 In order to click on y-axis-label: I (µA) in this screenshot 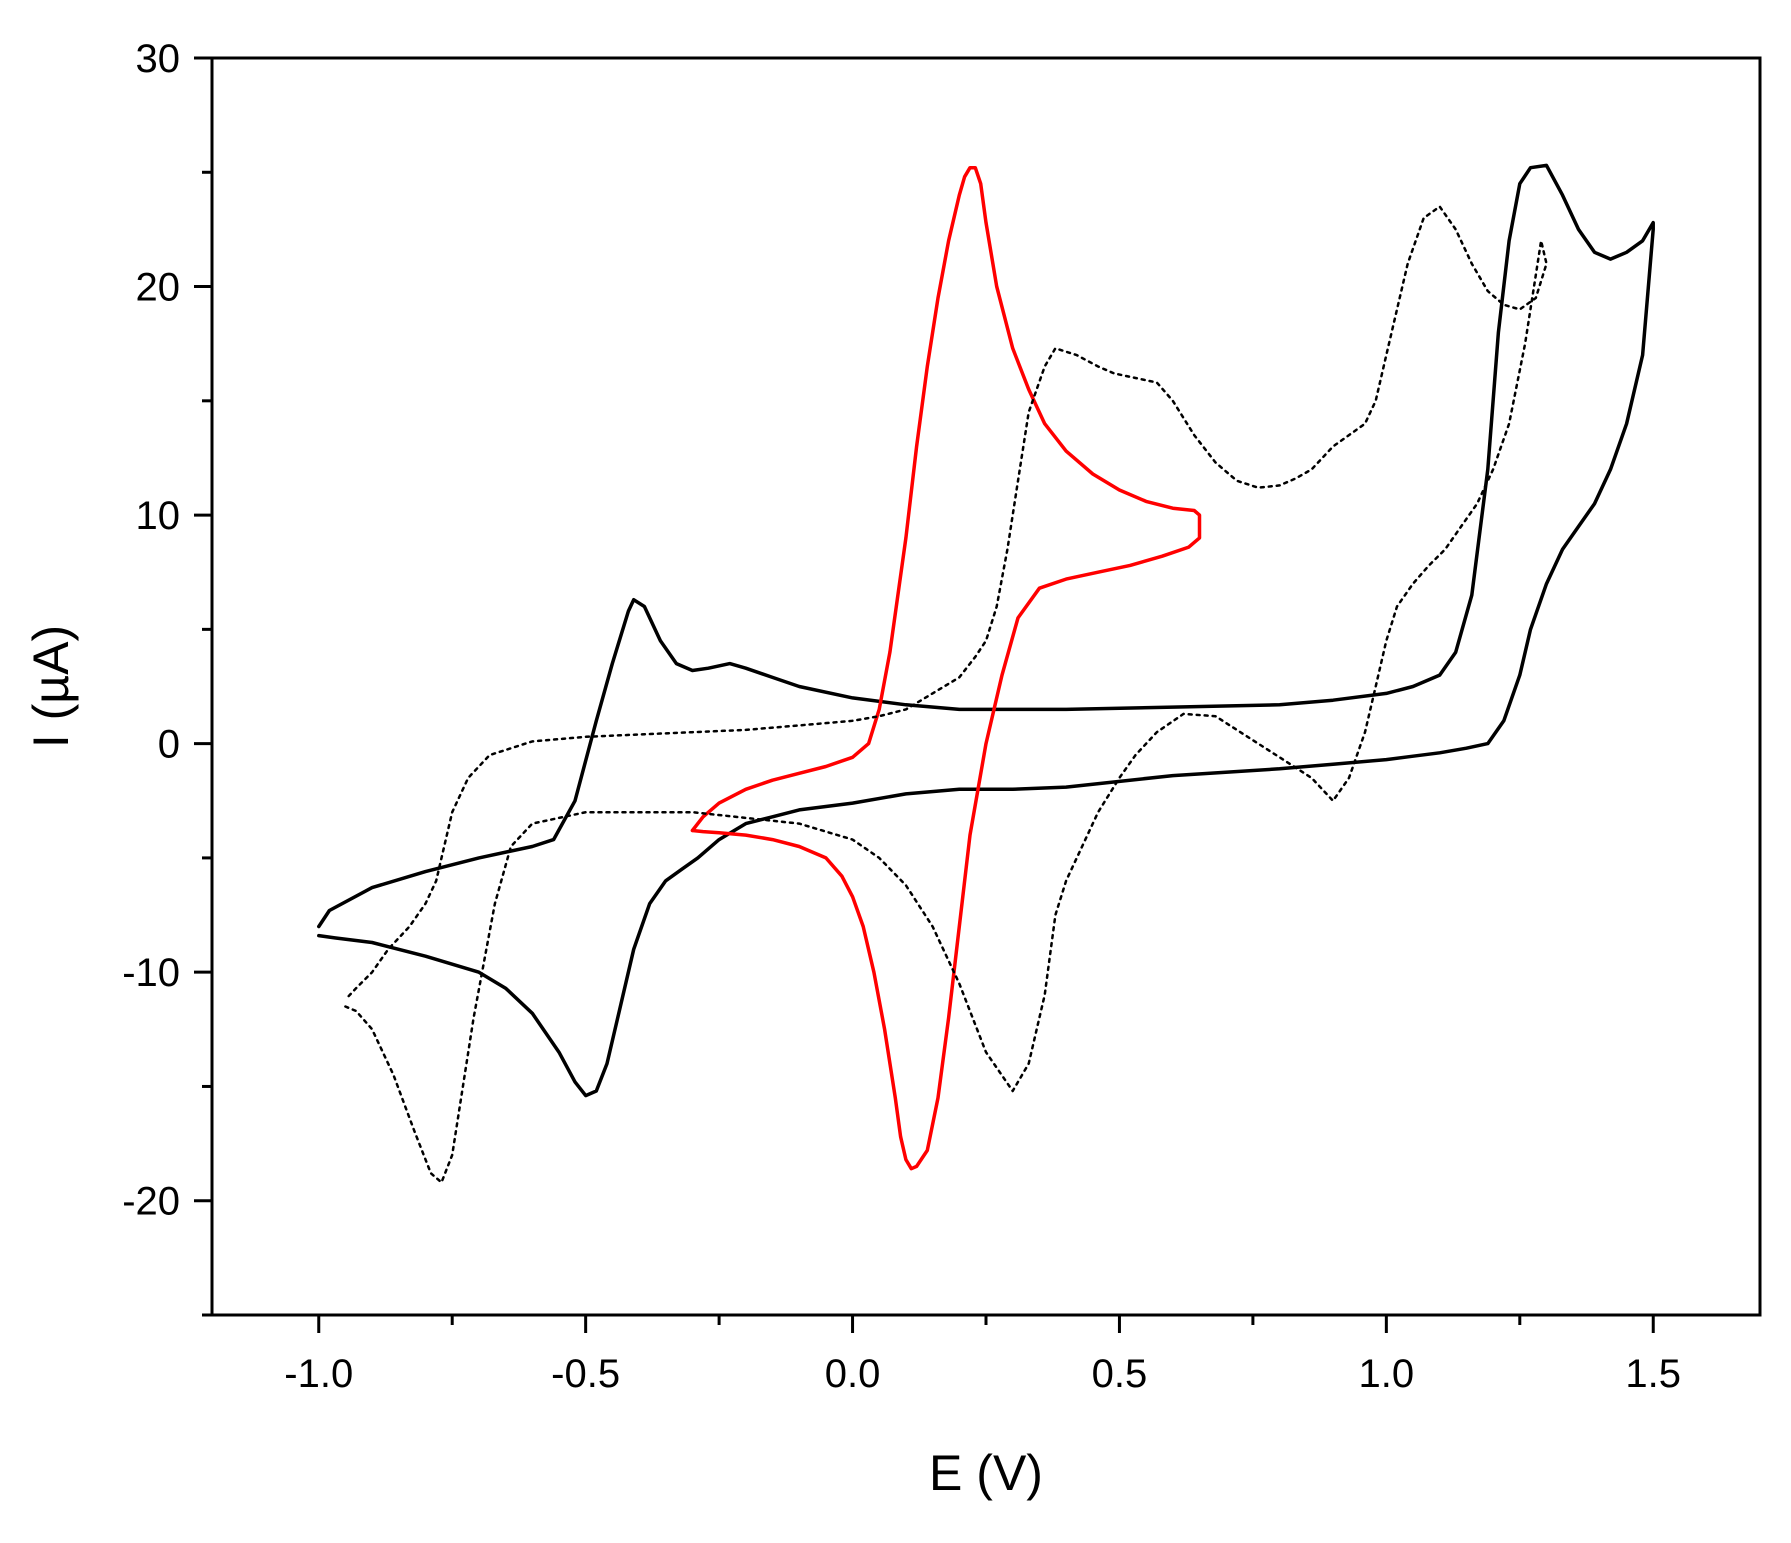, I will do `click(51, 686)`.